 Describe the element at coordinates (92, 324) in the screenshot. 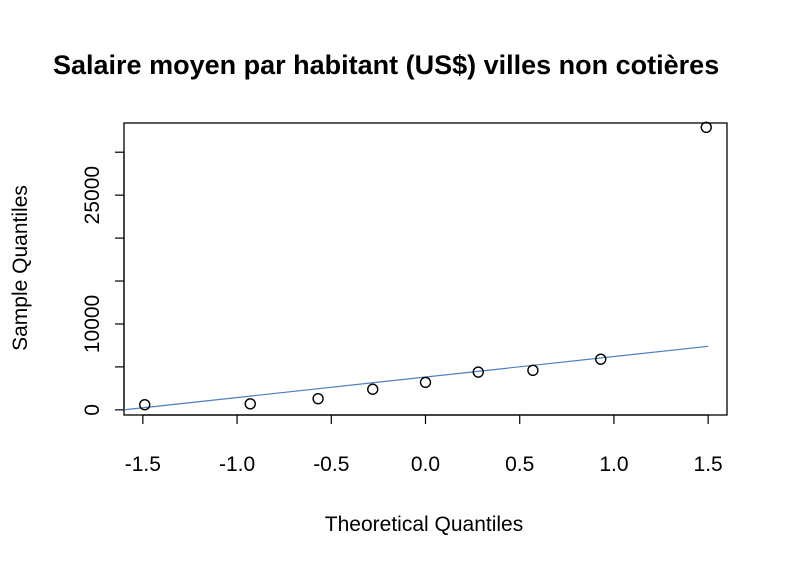

I see `y-tick-label: 10000` at that location.